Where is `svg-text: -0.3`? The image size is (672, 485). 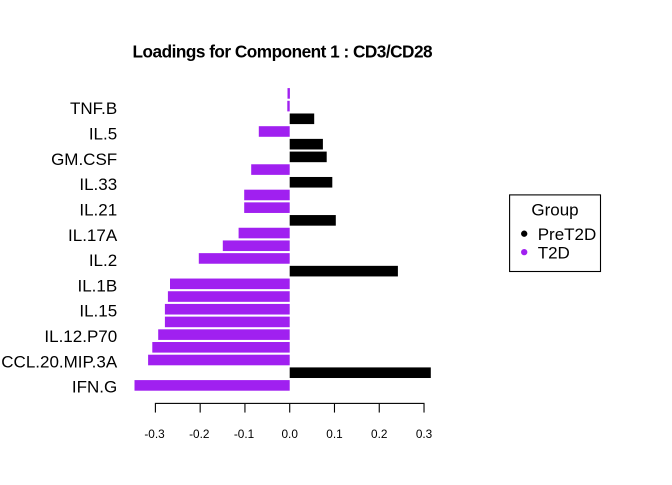
svg-text: -0.3 is located at coordinates (154, 434).